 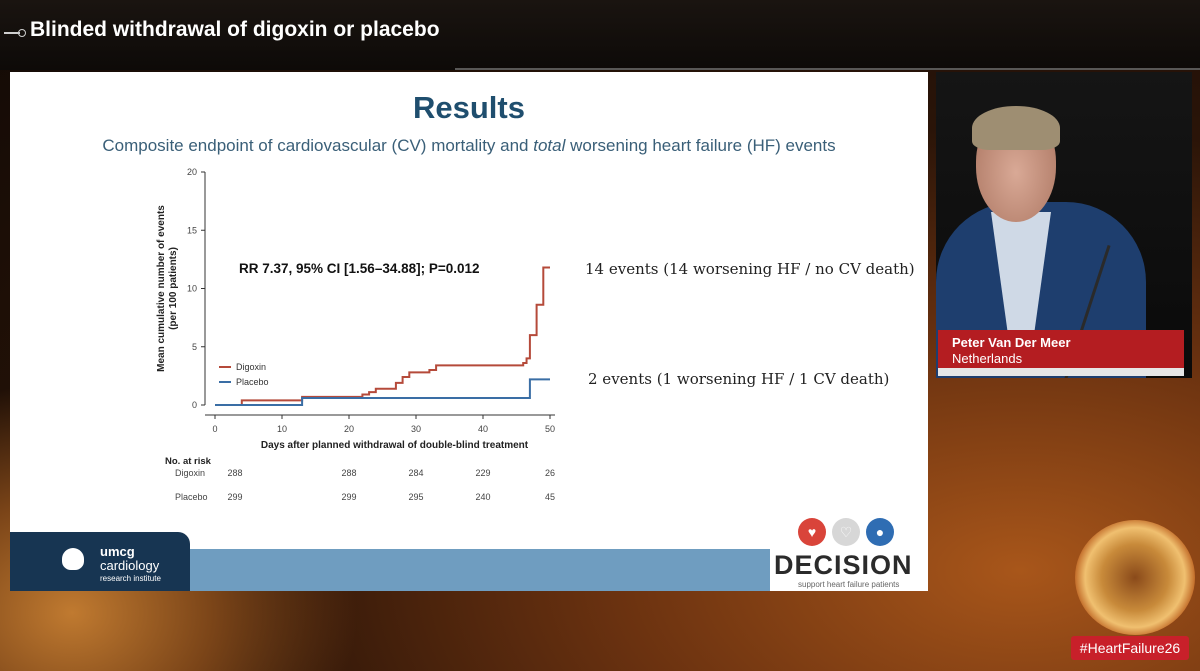 I want to click on risk-row-value: 284, so click(x=415, y=473).